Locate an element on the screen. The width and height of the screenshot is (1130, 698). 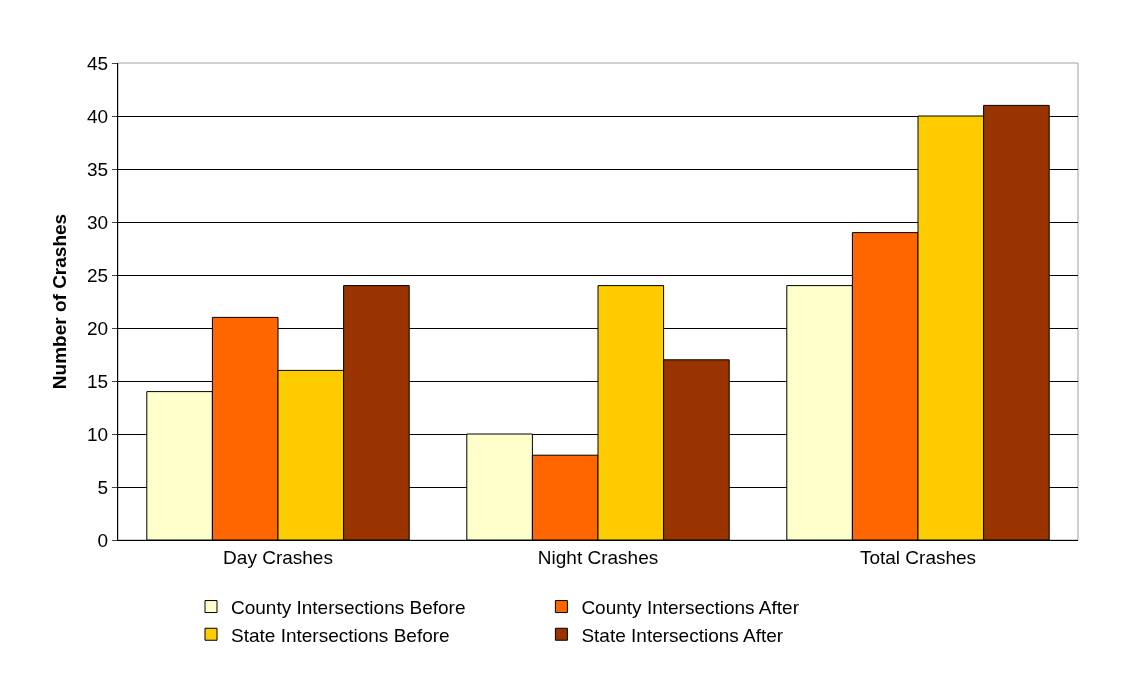
legend-label: County Intersections Before is located at coordinates (348, 607).